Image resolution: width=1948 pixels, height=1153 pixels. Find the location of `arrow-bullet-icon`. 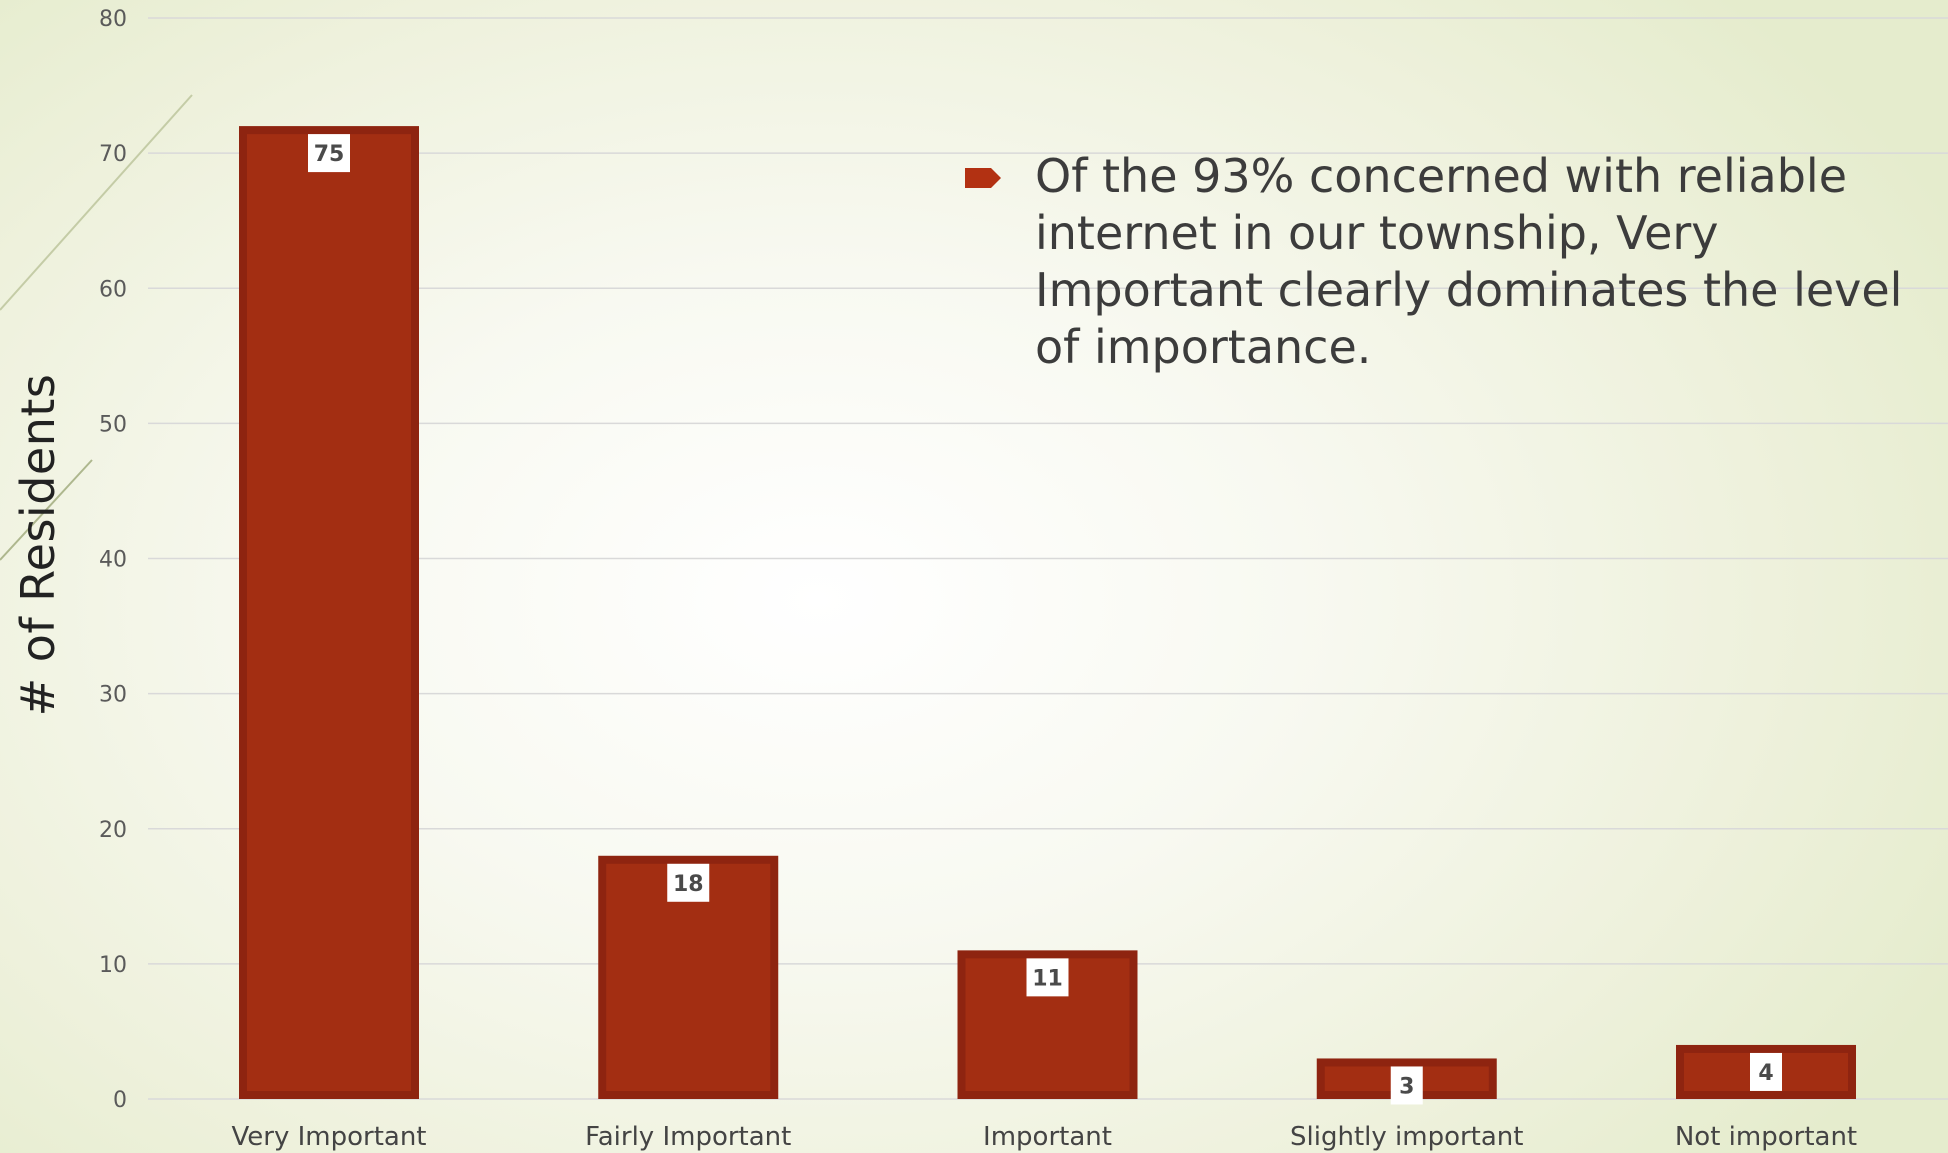

arrow-bullet-icon is located at coordinates (983, 178).